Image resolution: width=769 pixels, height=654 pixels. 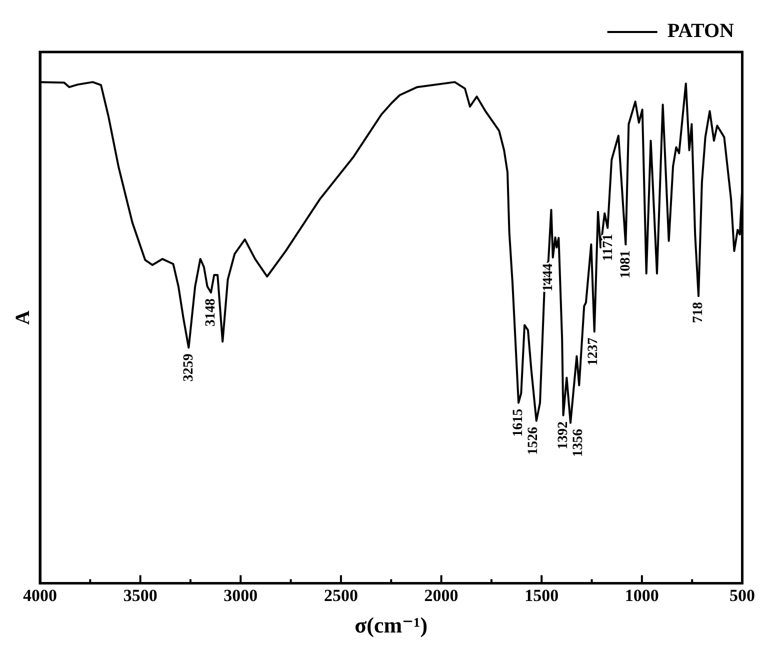 What do you see at coordinates (23, 317) in the screenshot?
I see `y-axis-title: A` at bounding box center [23, 317].